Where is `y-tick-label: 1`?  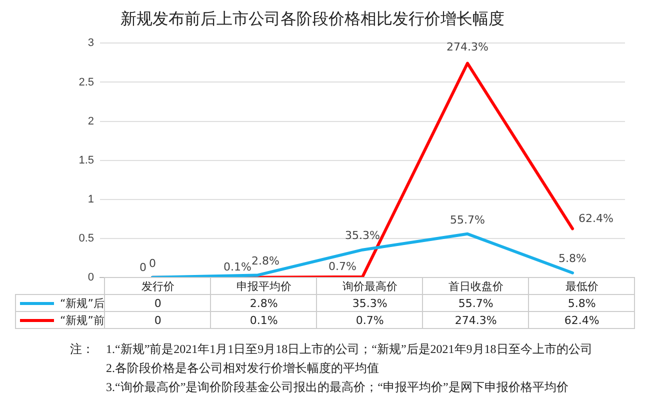 y-tick-label: 1 is located at coordinates (91, 199).